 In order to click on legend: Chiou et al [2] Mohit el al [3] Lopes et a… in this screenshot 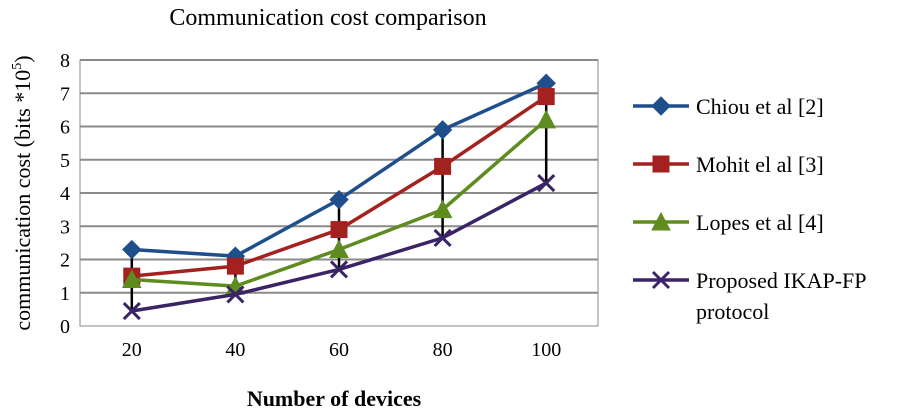, I will do `click(750, 209)`.